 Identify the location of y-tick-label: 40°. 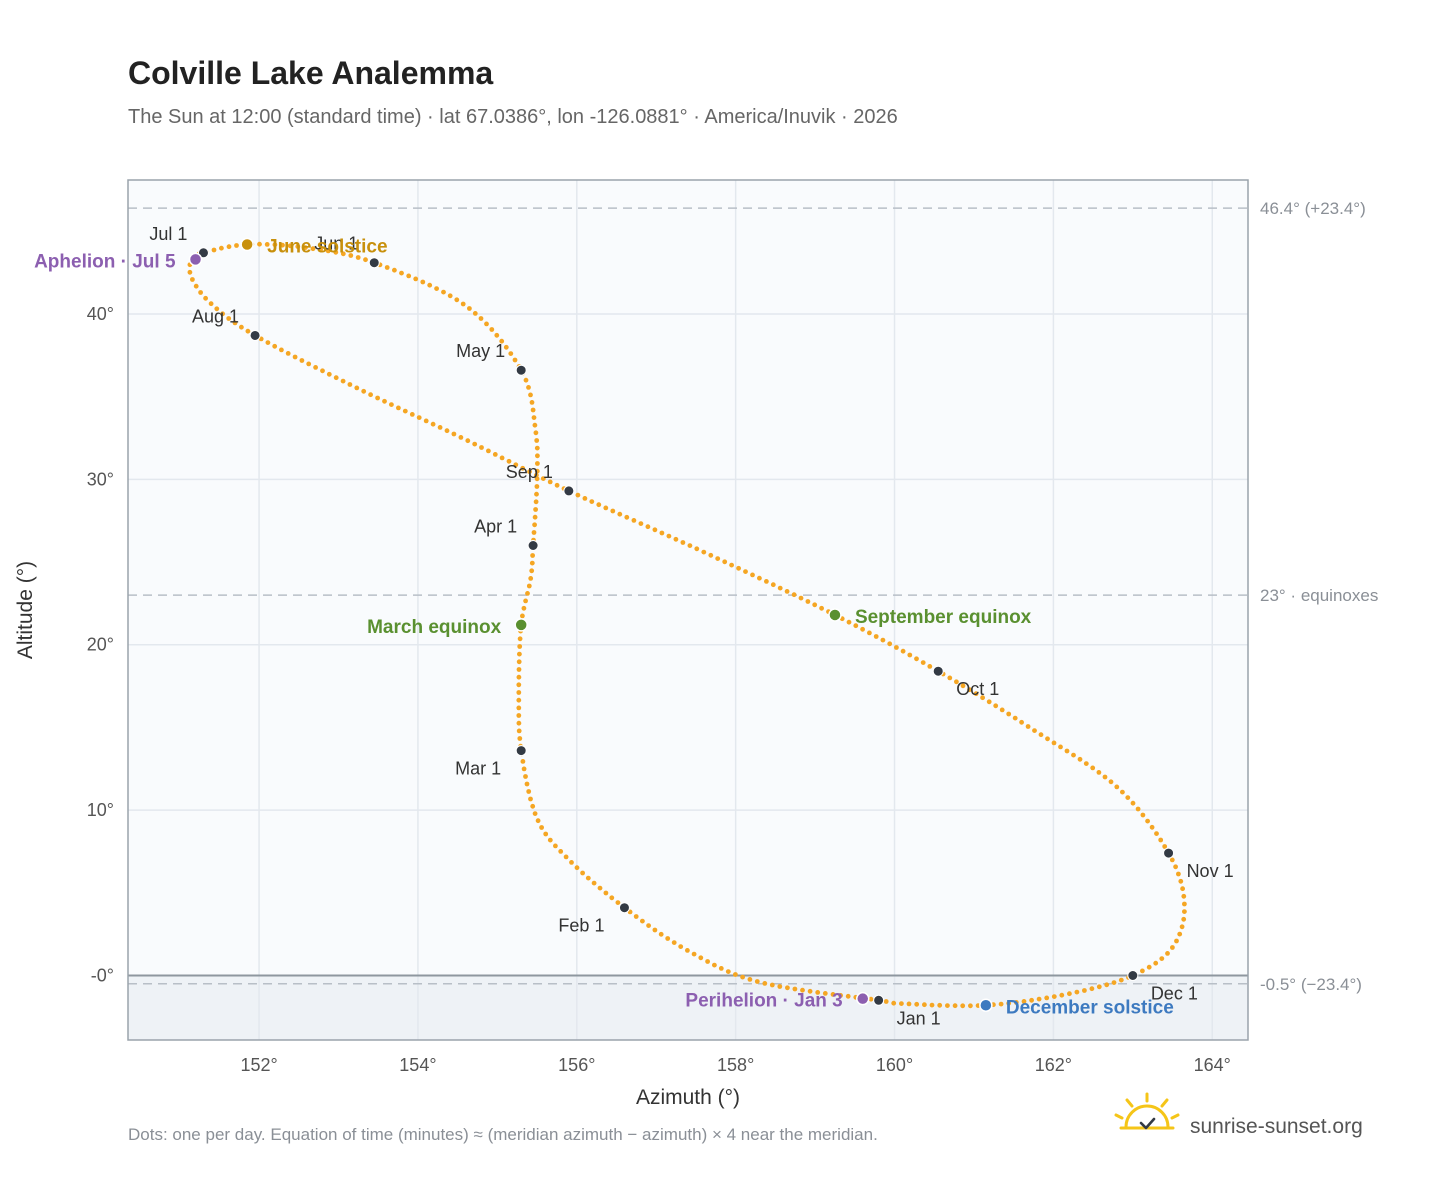
(100, 314).